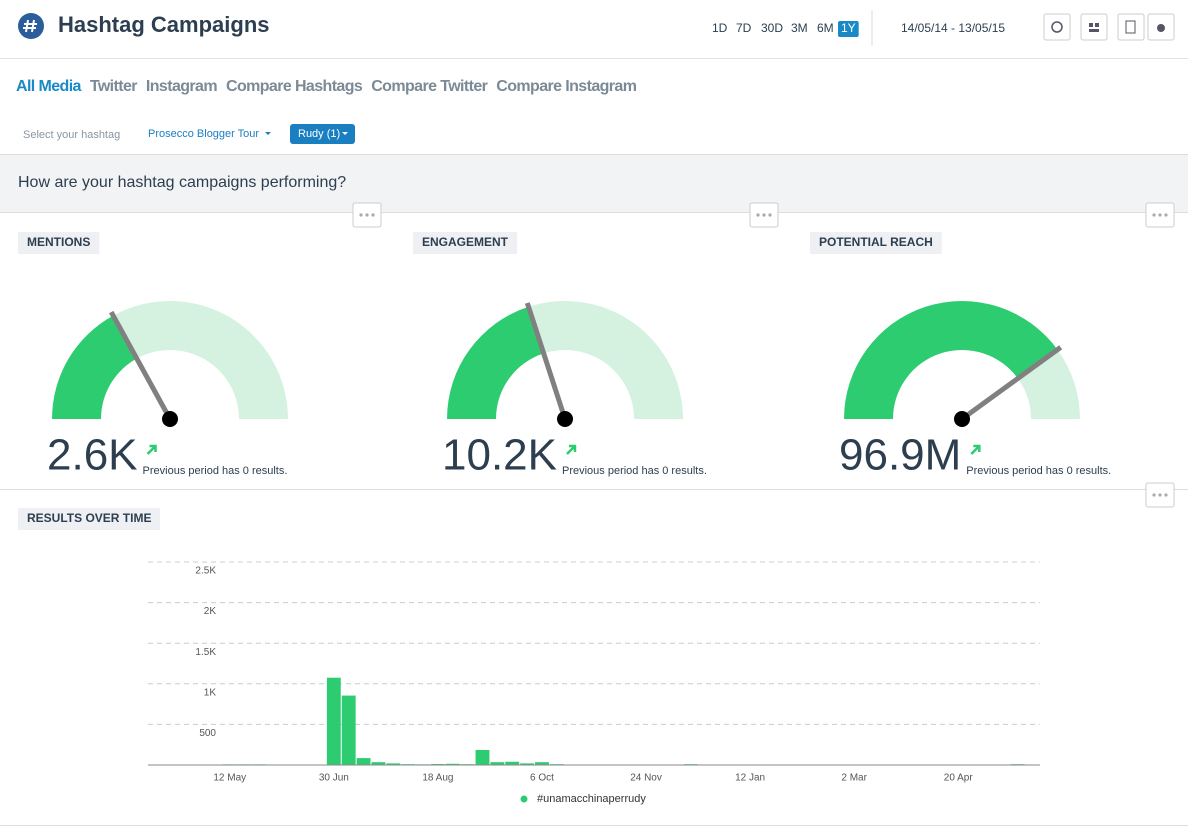 The image size is (1188, 827). I want to click on y-tick-label: 2K, so click(210, 611).